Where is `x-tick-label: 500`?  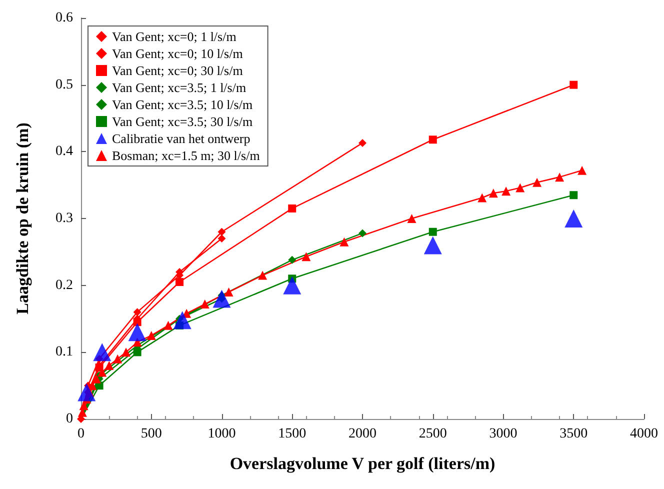 x-tick-label: 500 is located at coordinates (151, 434).